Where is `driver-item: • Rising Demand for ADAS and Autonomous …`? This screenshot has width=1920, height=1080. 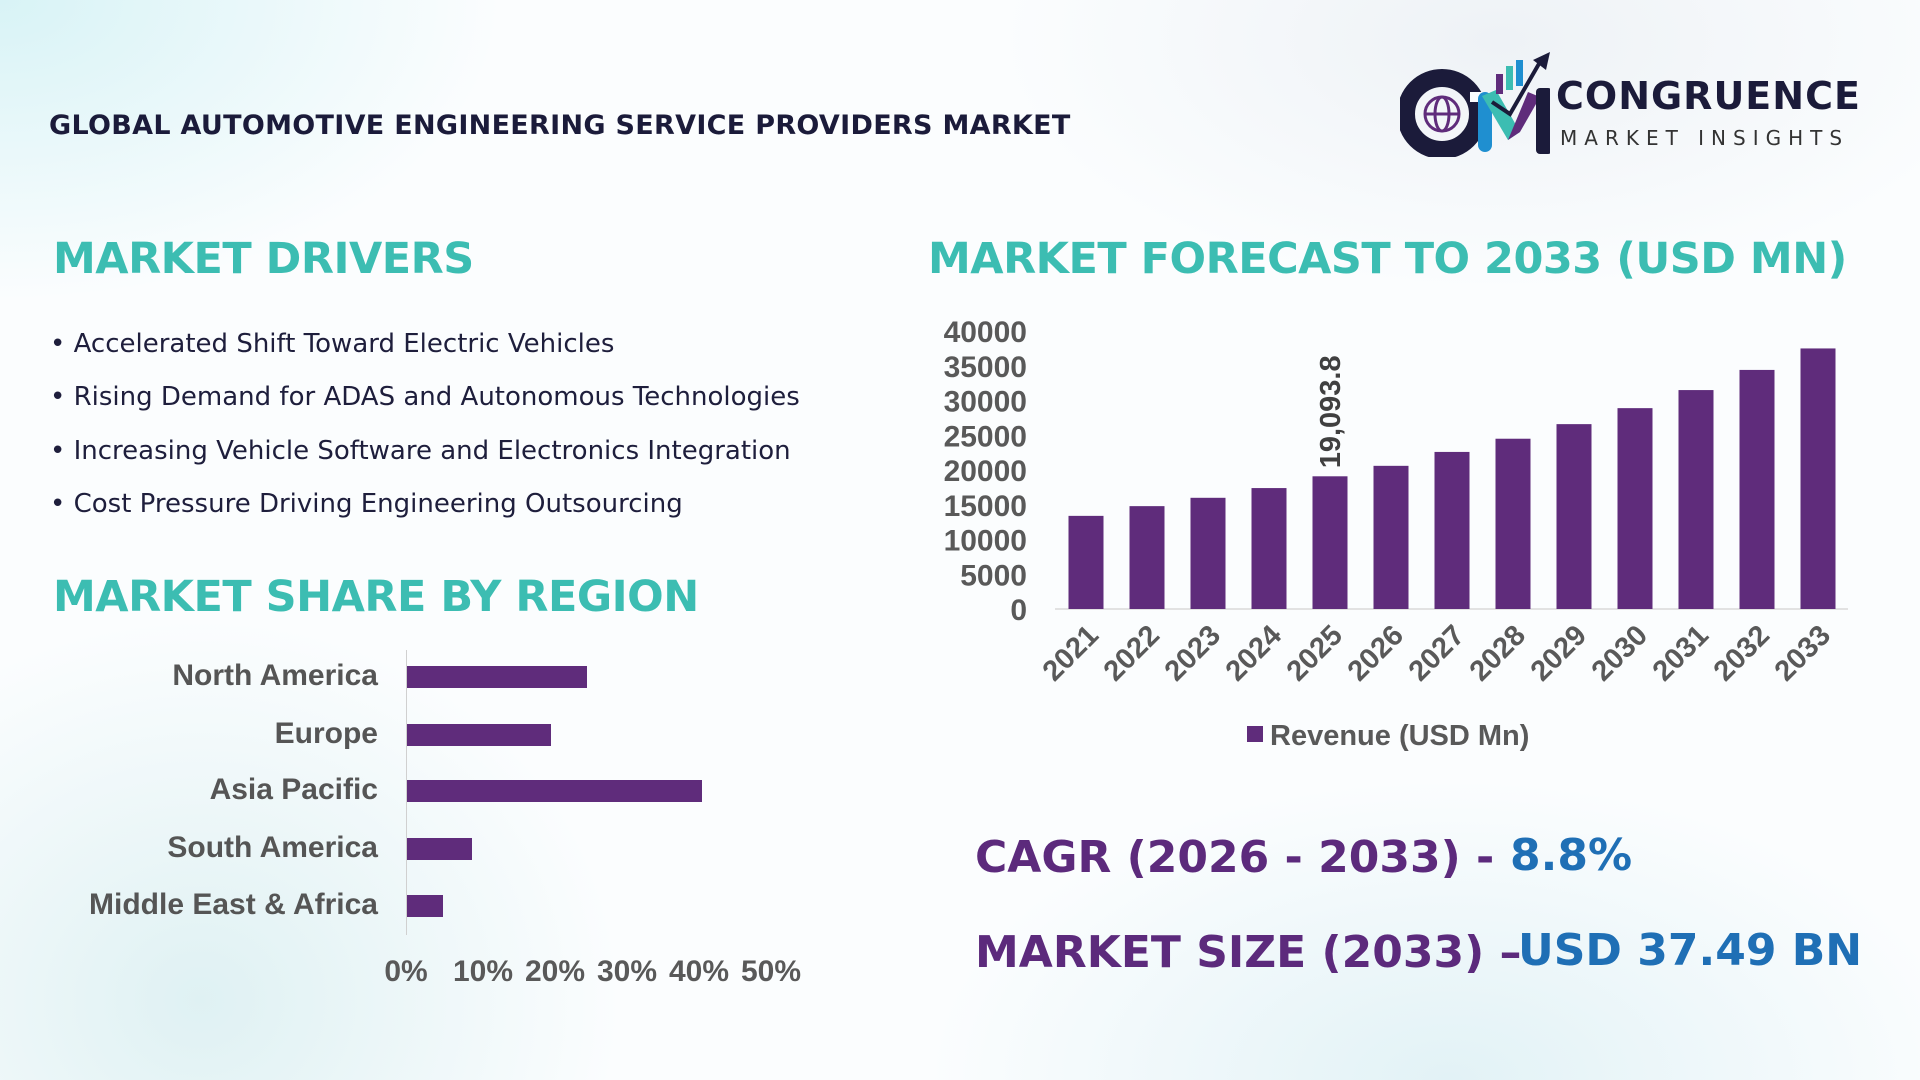
driver-item: • Rising Demand for ADAS and Autonomous … is located at coordinates (425, 397).